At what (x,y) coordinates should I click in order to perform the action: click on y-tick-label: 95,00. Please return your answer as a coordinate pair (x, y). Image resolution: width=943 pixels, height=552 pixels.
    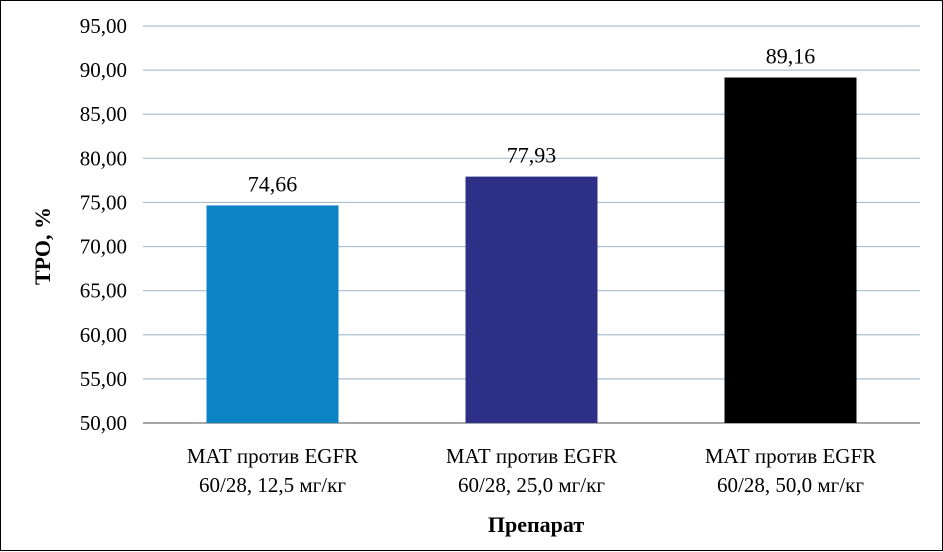
    Looking at the image, I should click on (103, 26).